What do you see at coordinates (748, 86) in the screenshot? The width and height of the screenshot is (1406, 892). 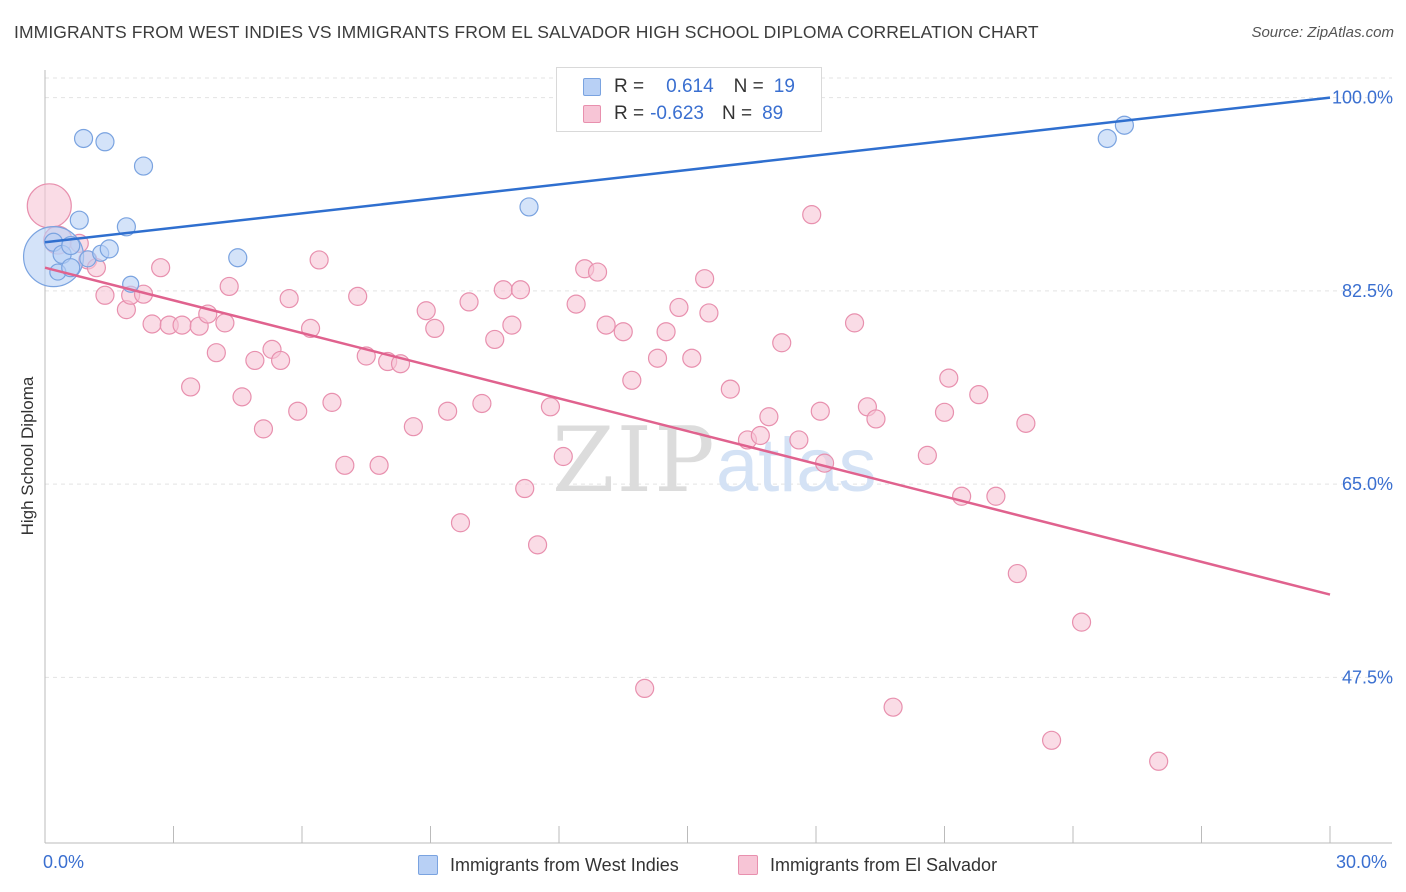 I see `legend-n-label: N =` at bounding box center [748, 86].